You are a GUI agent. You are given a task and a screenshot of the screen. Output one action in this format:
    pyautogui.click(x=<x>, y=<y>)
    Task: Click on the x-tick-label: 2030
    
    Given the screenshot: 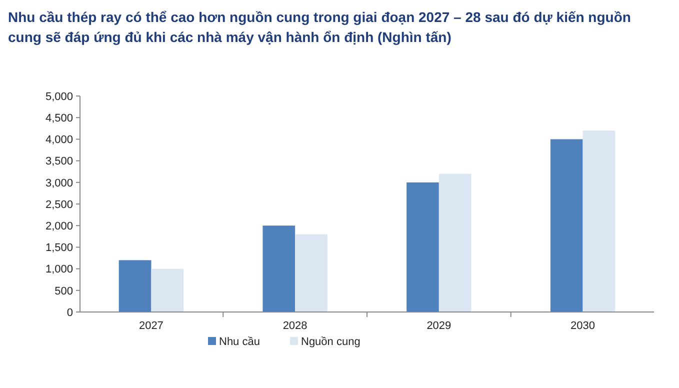 What is the action you would take?
    pyautogui.click(x=583, y=326)
    